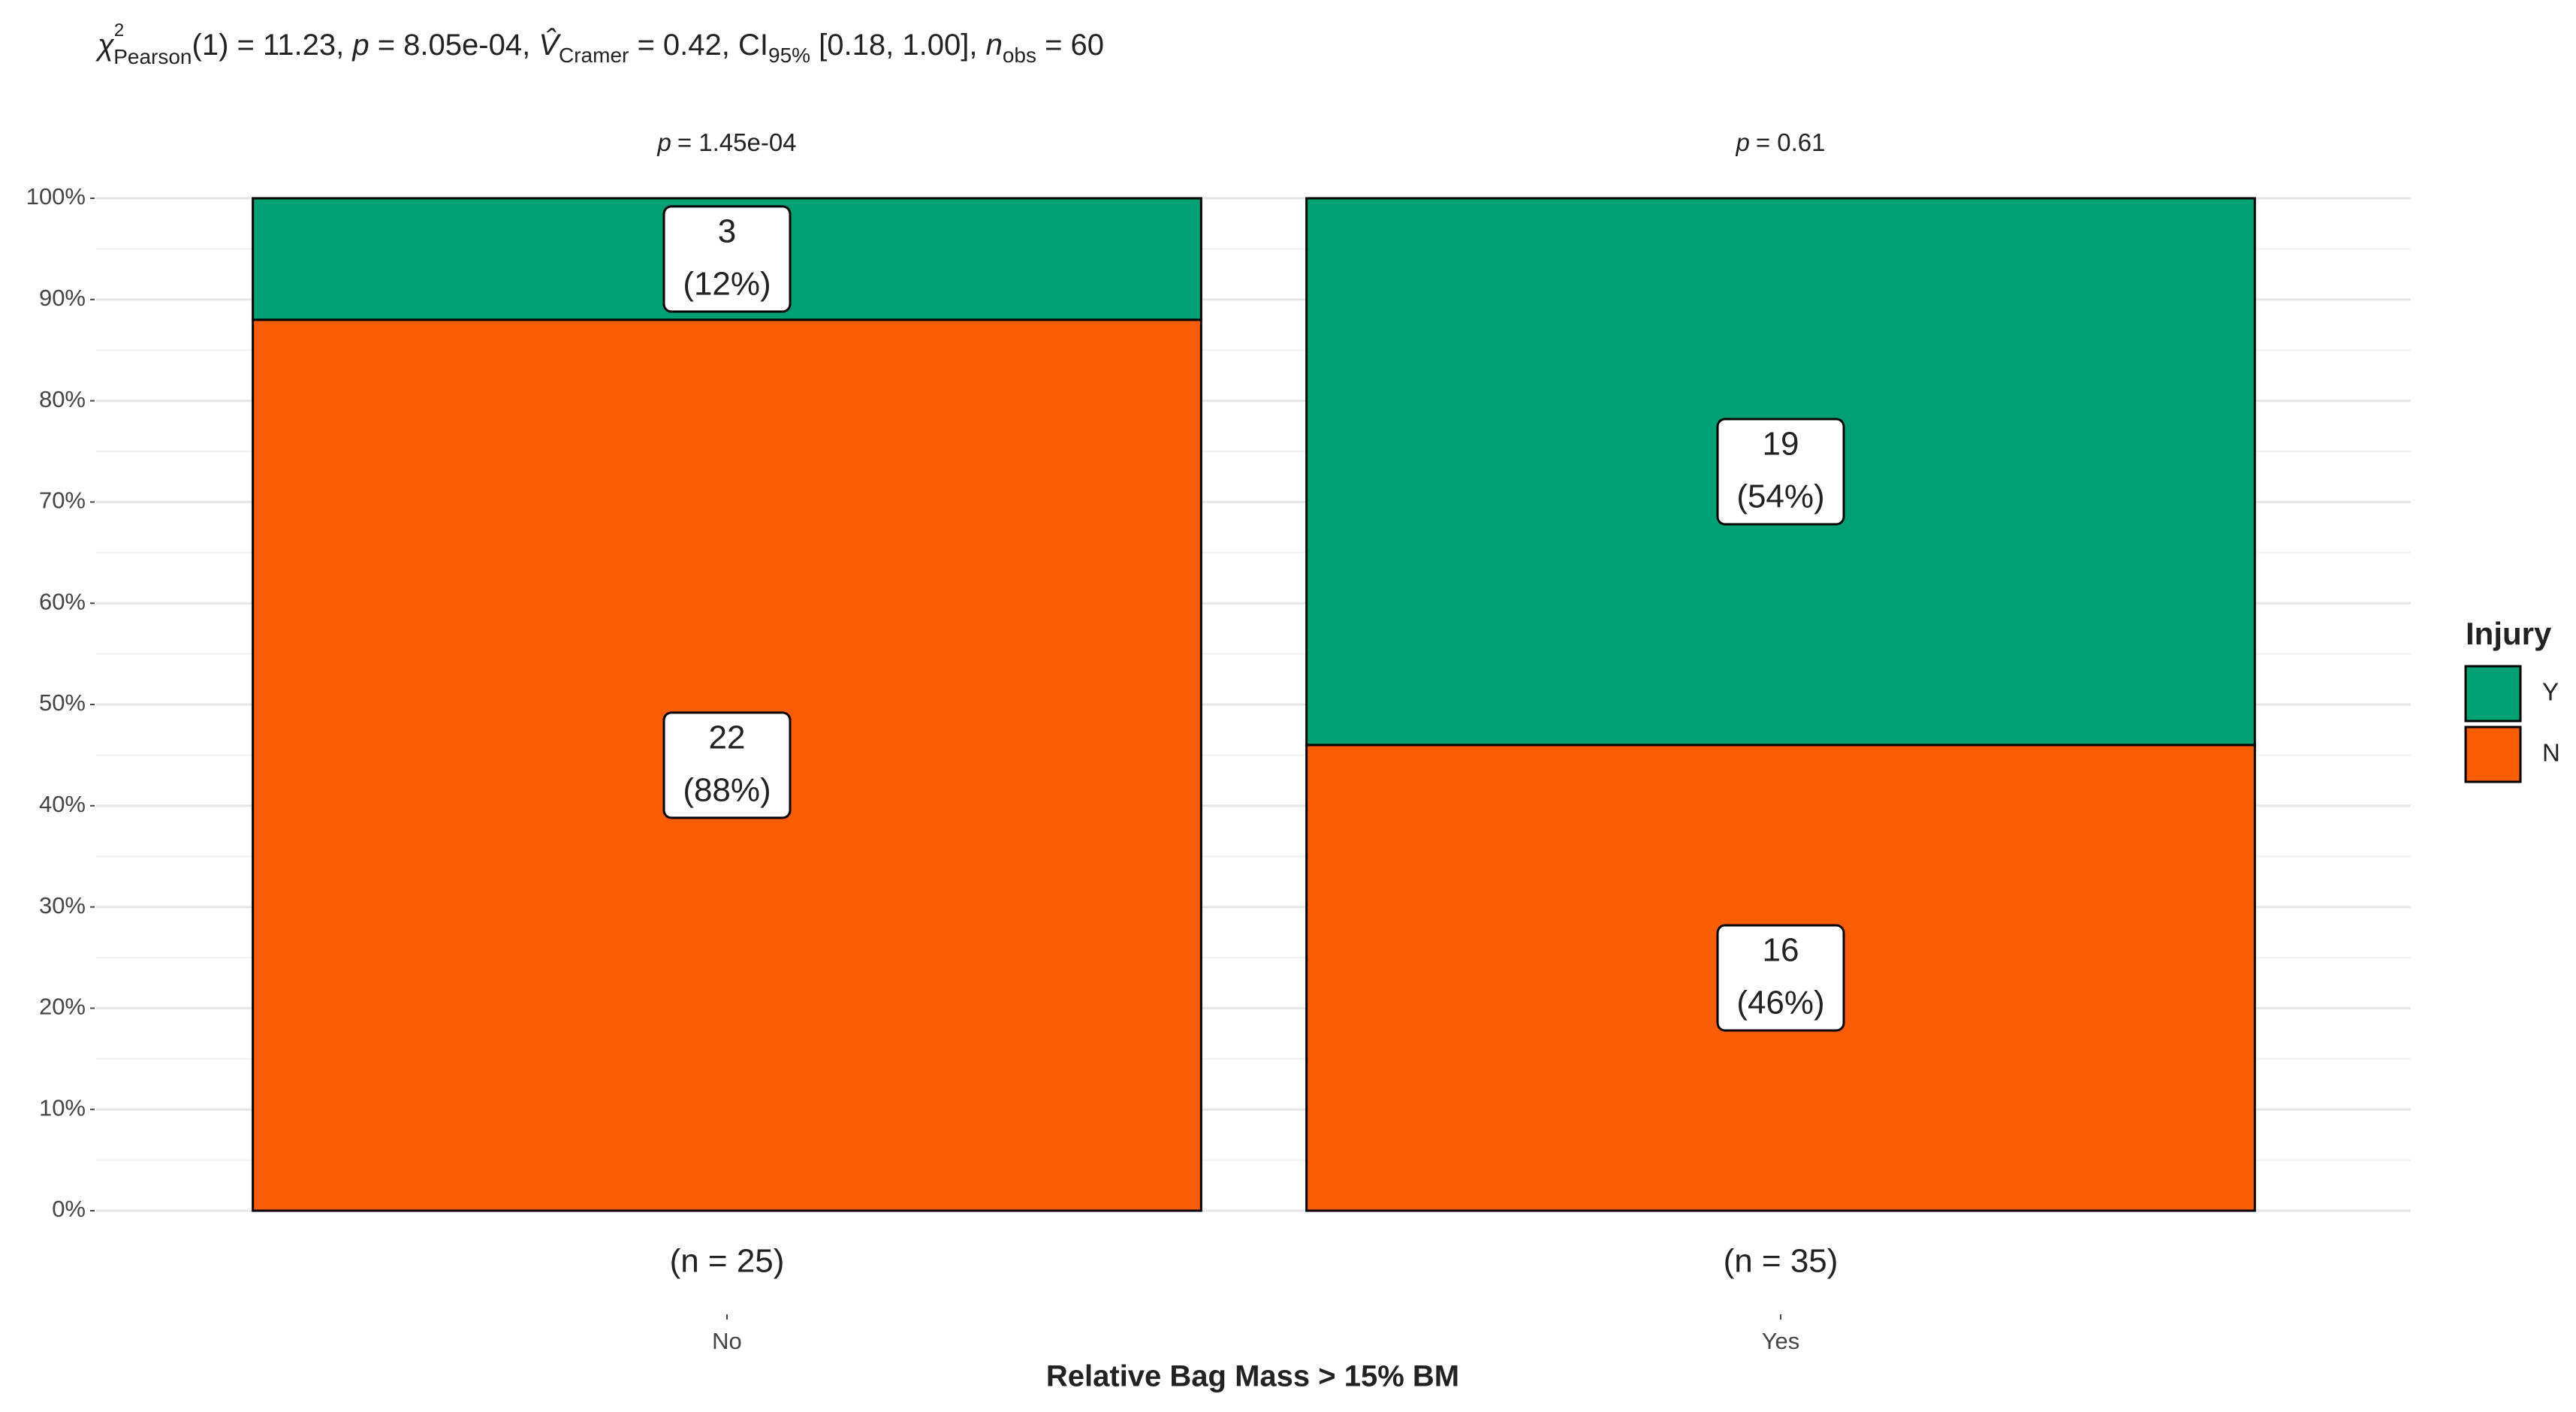  What do you see at coordinates (995, 45) in the screenshot?
I see `subtitle-part: n` at bounding box center [995, 45].